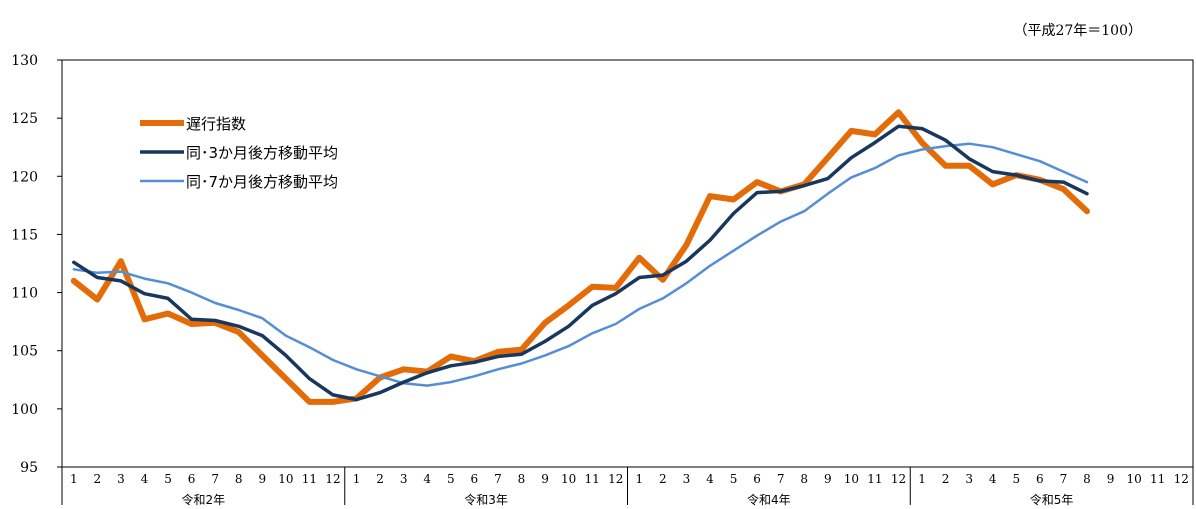  I want to click on year-label: 令和5年, so click(1052, 499).